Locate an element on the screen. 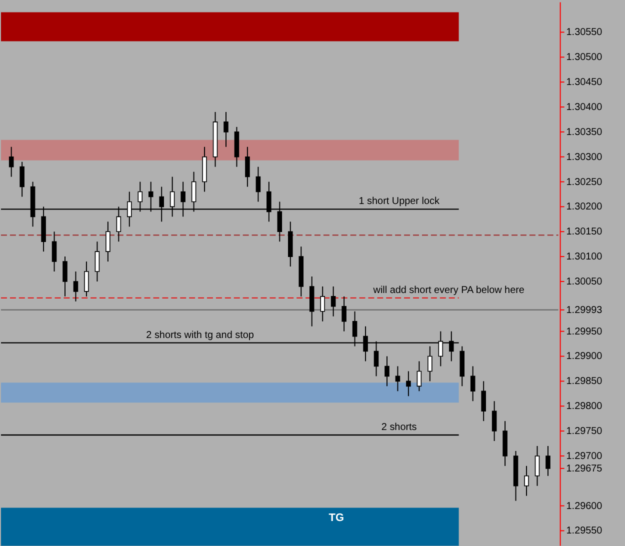 The height and width of the screenshot is (546, 625). annotation: TG is located at coordinates (336, 518).